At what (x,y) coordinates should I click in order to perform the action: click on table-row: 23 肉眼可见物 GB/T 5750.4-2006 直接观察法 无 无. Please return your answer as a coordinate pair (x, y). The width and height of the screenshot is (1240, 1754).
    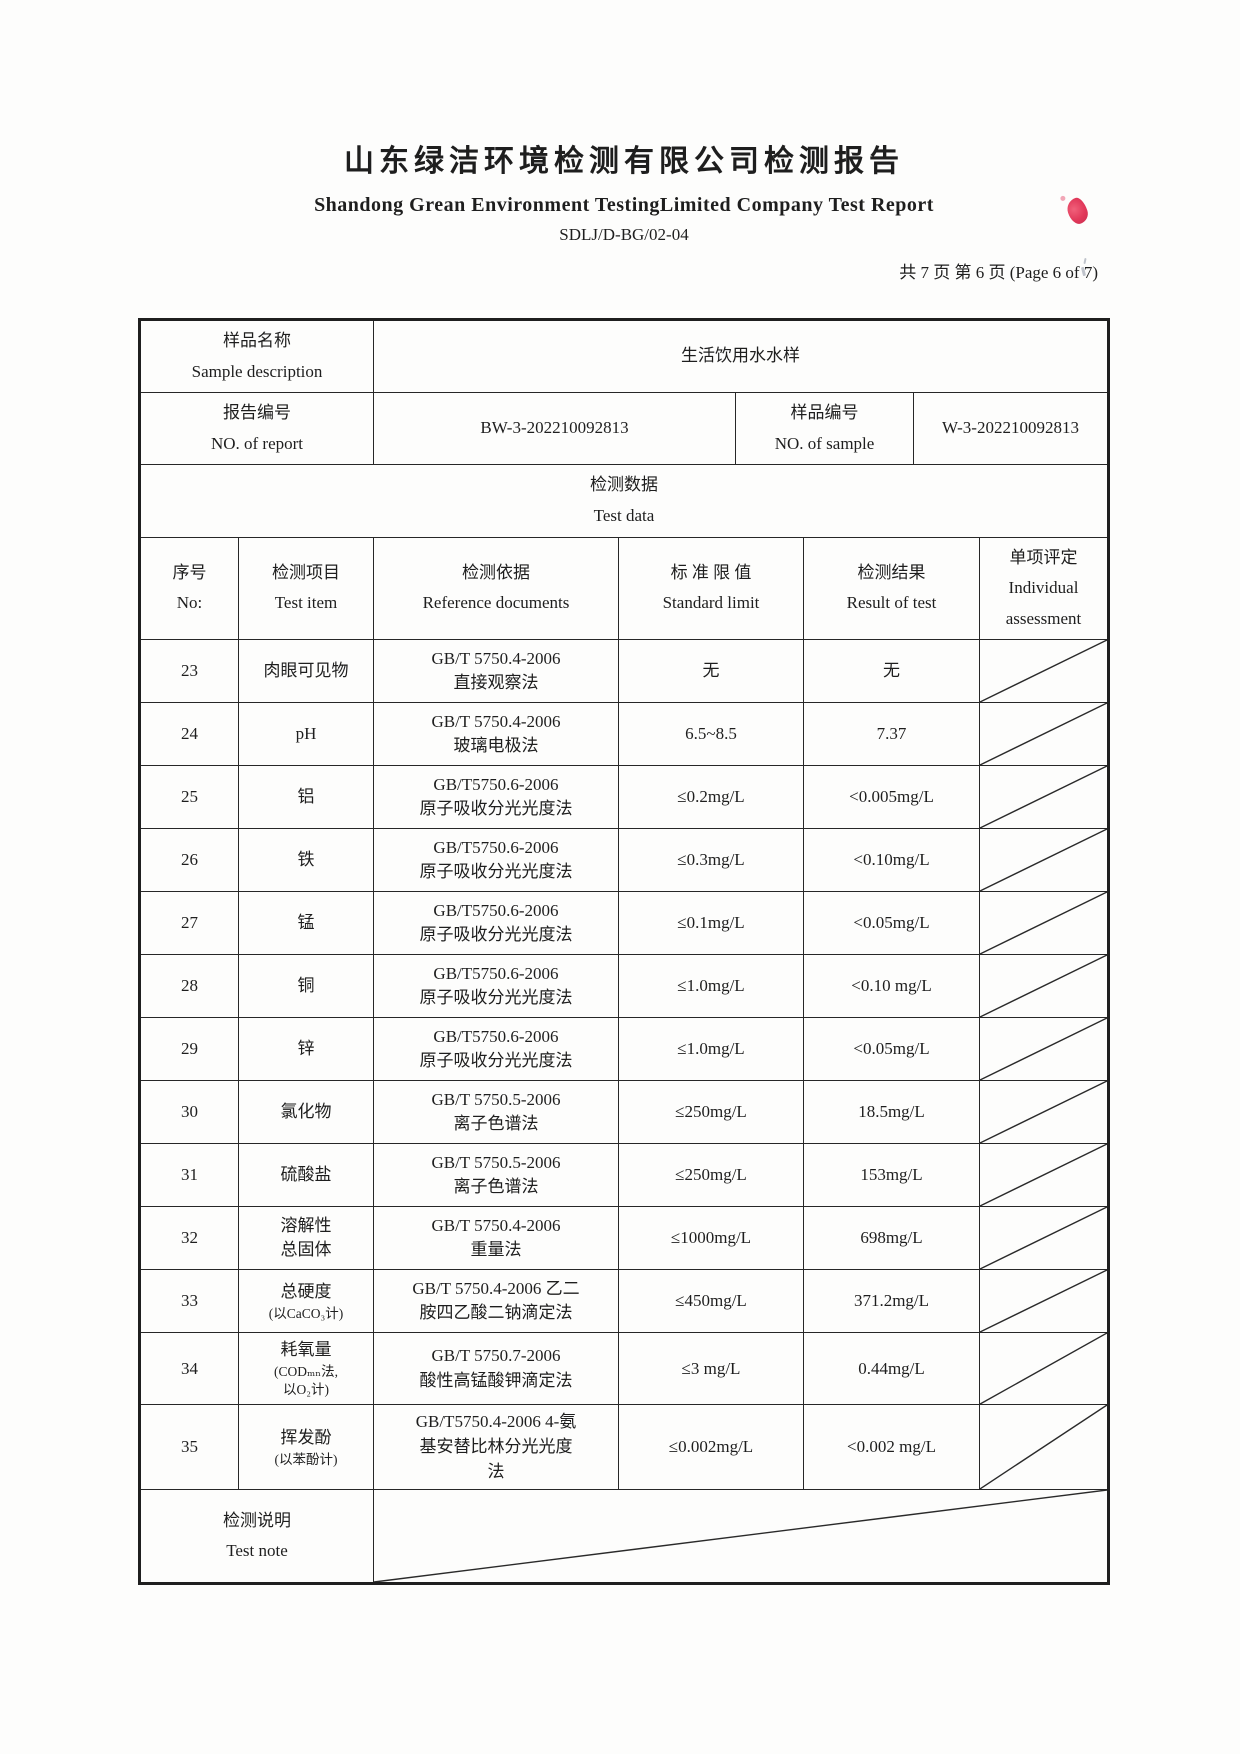
    Looking at the image, I should click on (624, 671).